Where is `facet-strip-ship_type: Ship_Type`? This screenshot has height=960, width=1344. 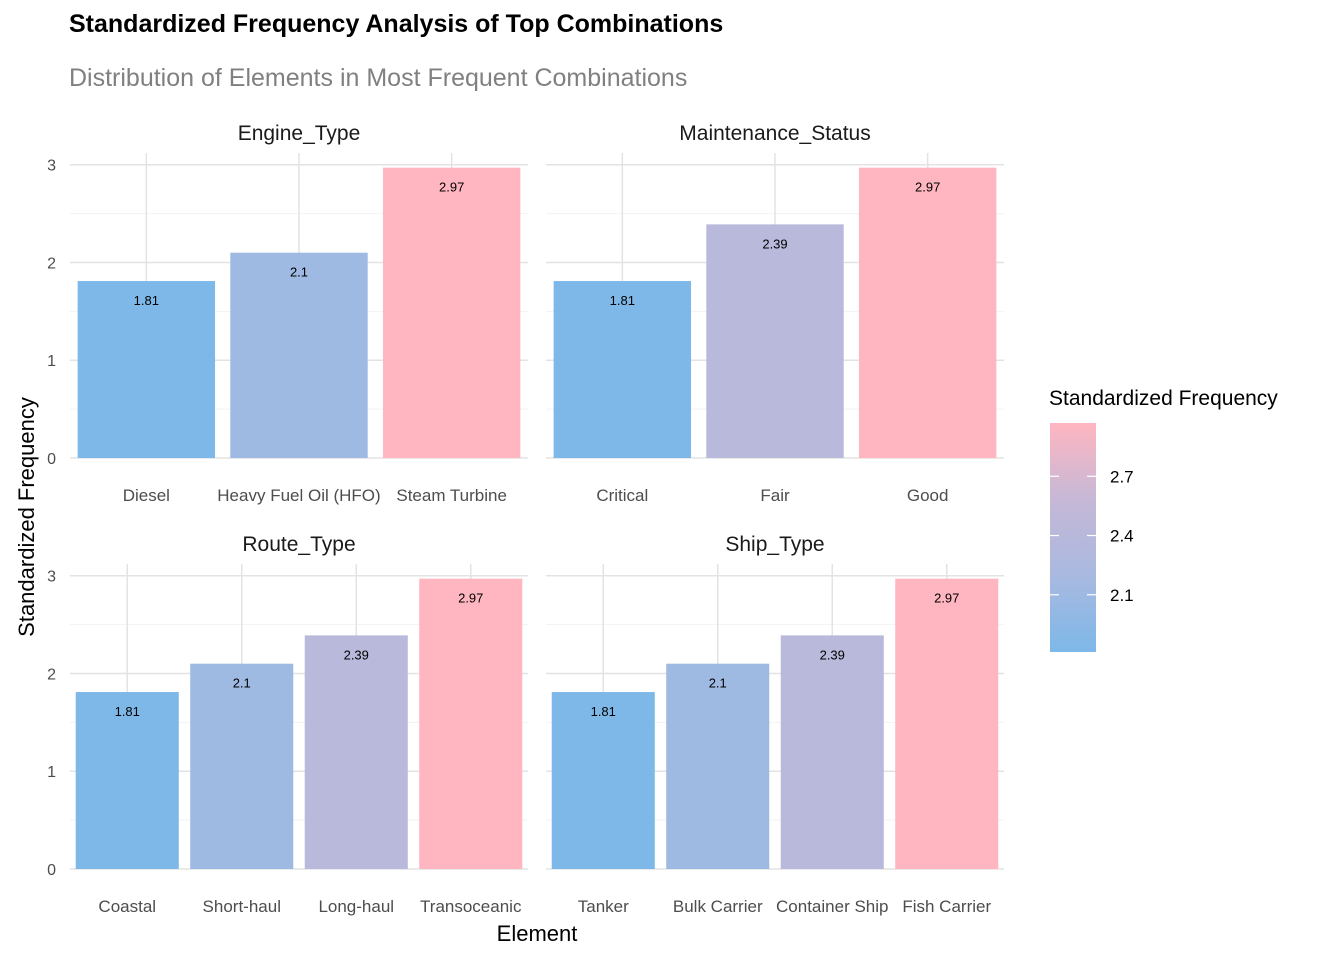 facet-strip-ship_type: Ship_Type is located at coordinates (774, 544).